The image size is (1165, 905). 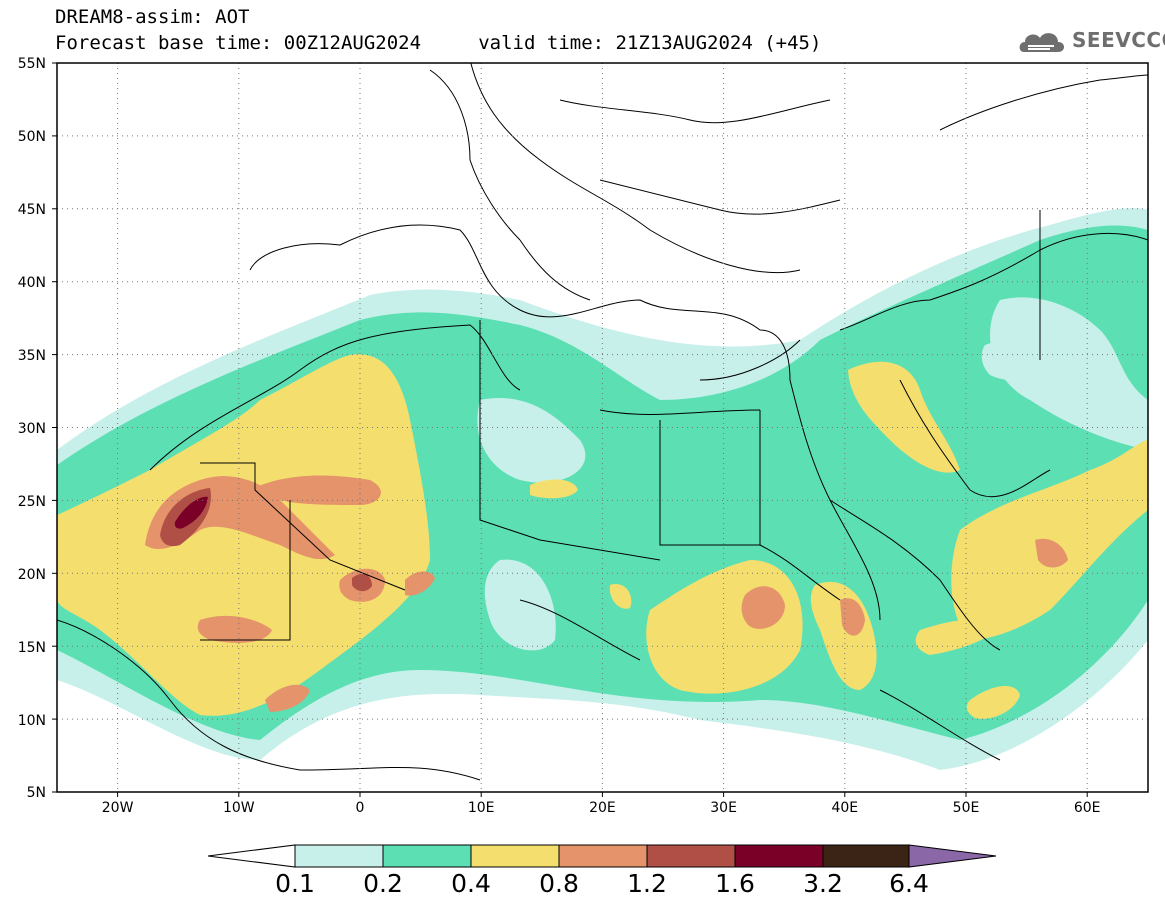 What do you see at coordinates (32, 210) in the screenshot?
I see `lat-label: 45N` at bounding box center [32, 210].